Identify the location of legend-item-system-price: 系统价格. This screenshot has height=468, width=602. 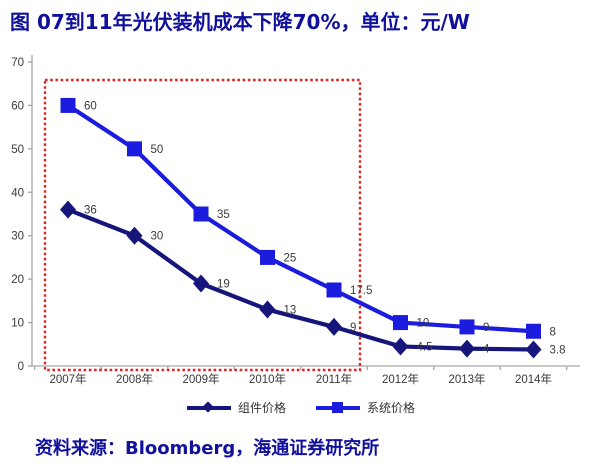
(365, 407).